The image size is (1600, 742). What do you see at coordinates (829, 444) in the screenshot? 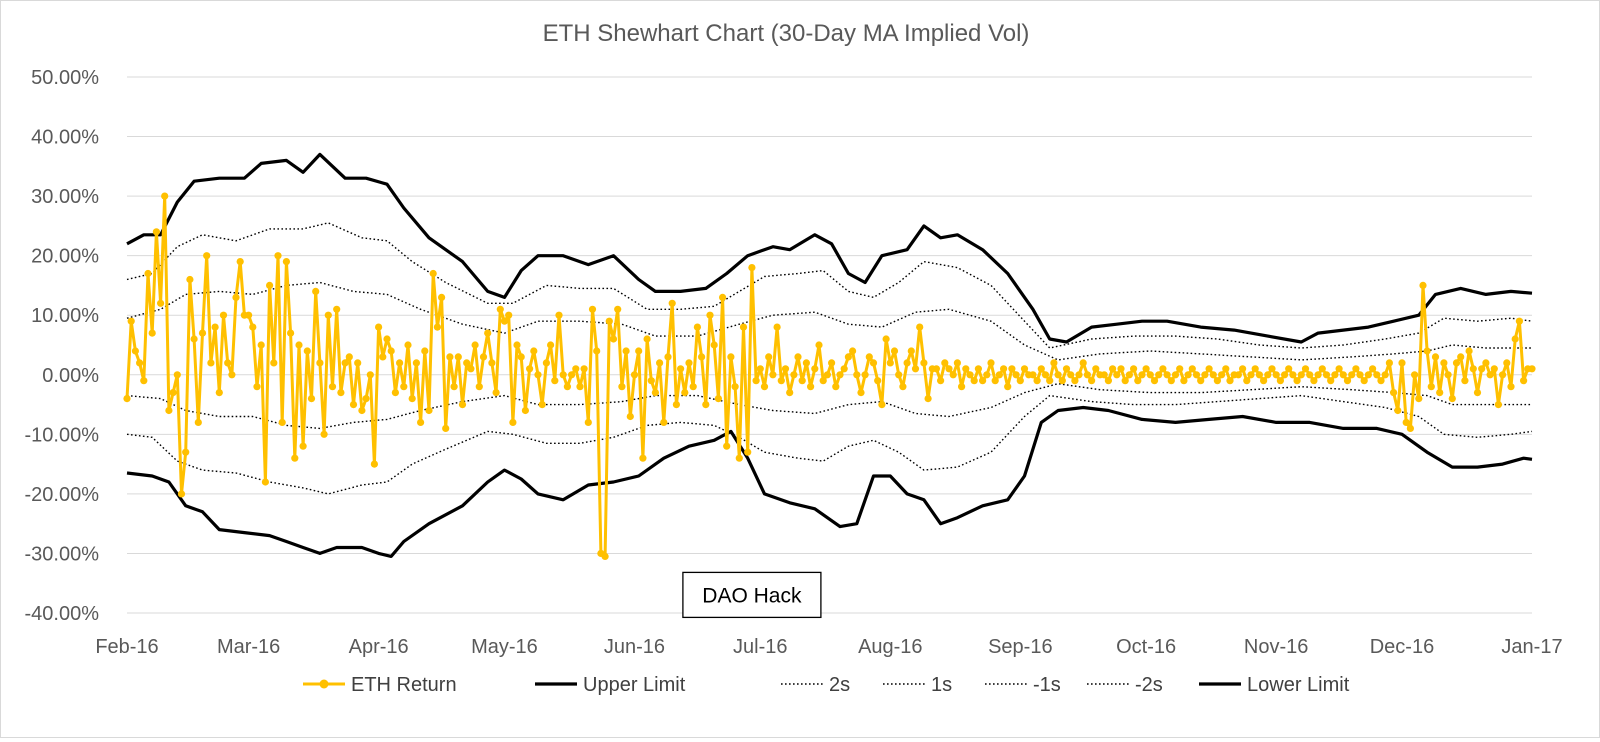
I see `series-line-2s` at bounding box center [829, 444].